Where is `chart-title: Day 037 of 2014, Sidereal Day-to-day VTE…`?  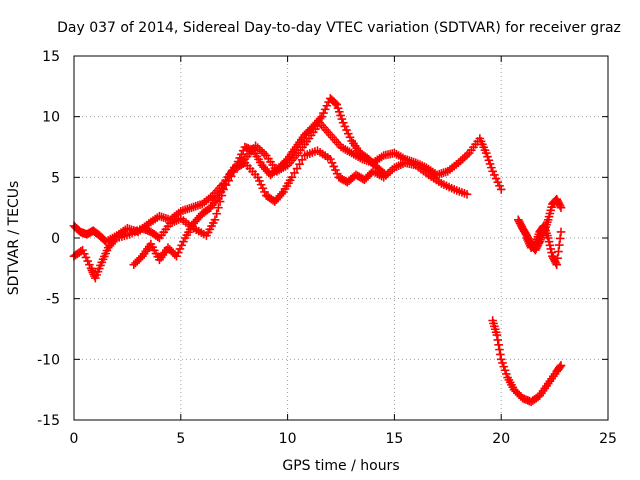
chart-title: Day 037 of 2014, Sidereal Day-to-day VTE… is located at coordinates (339, 28).